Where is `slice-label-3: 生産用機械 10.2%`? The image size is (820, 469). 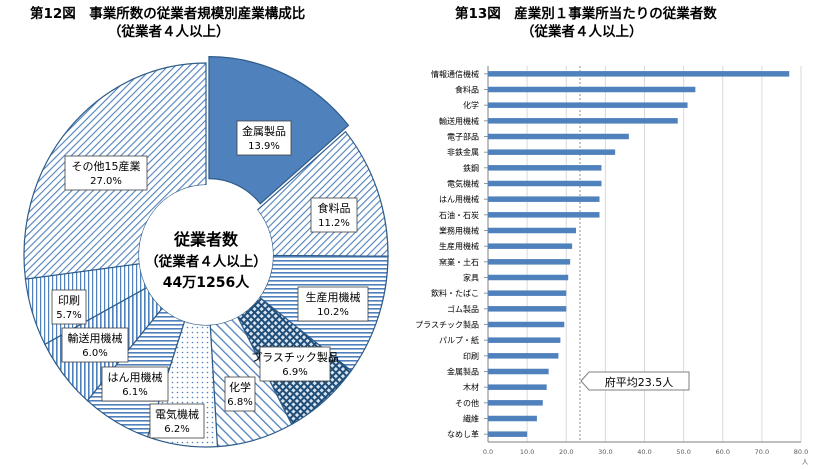 slice-label-3: 生産用機械 10.2% is located at coordinates (333, 304).